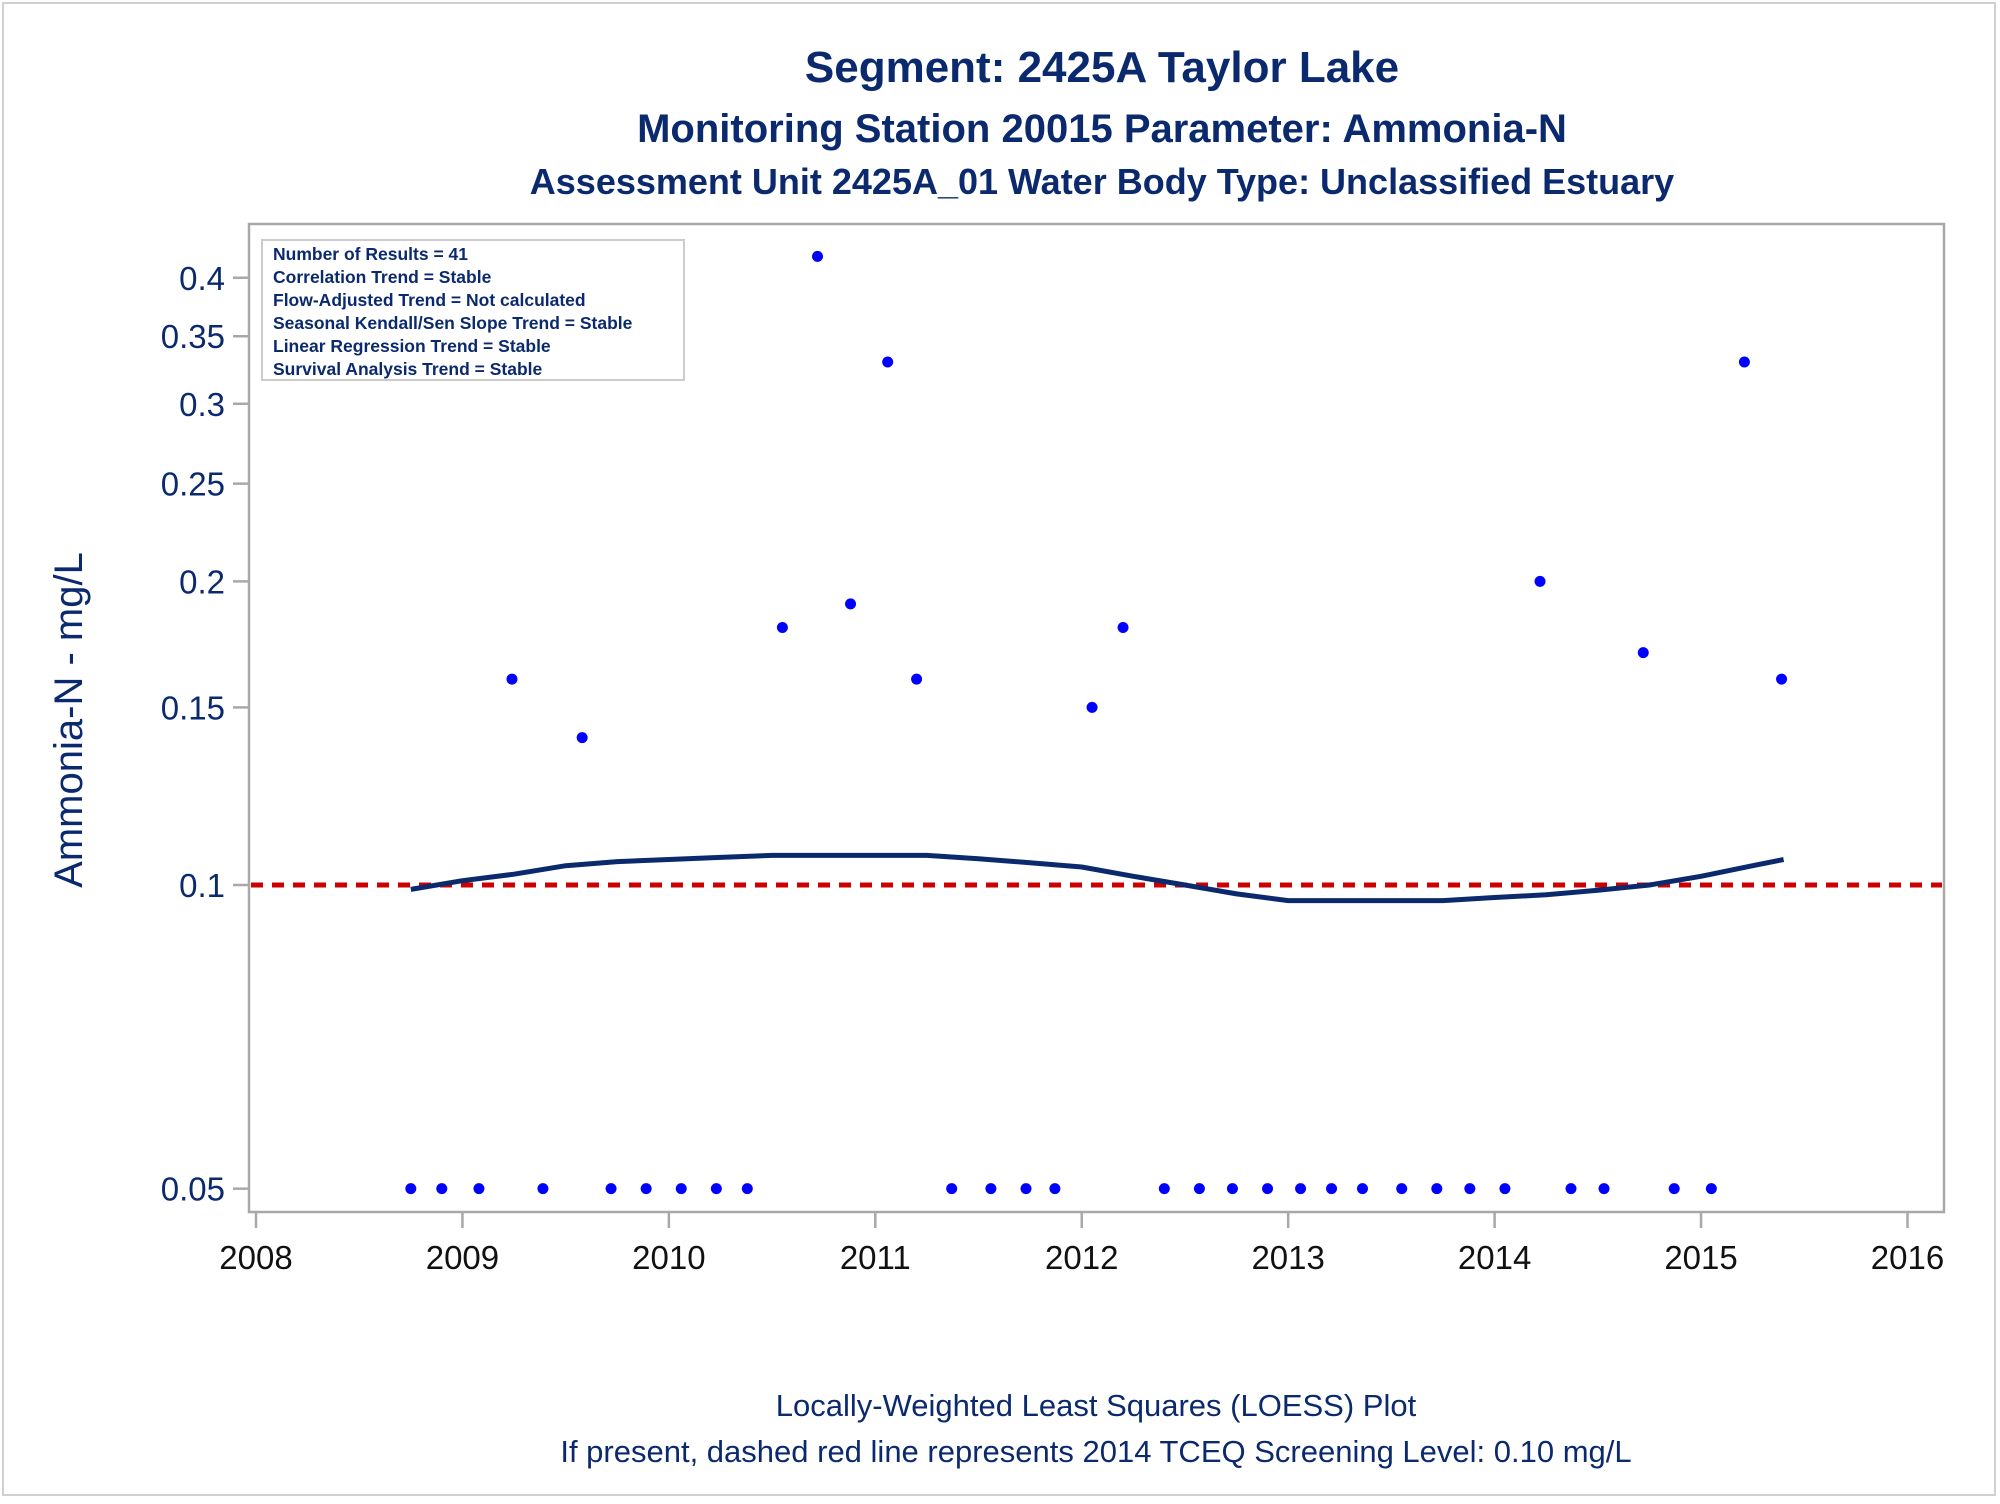  What do you see at coordinates (1907, 1257) in the screenshot?
I see `x-tick-label: 2016` at bounding box center [1907, 1257].